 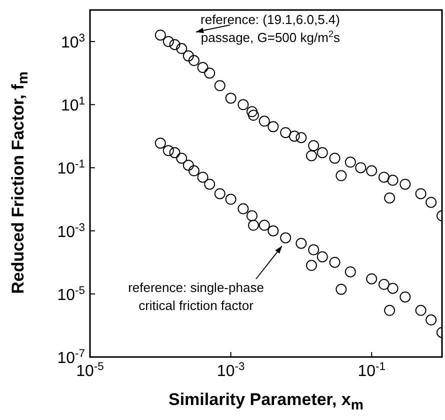 I want to click on x-tick-label: 10$^{-3}$, so click(x=230, y=370).